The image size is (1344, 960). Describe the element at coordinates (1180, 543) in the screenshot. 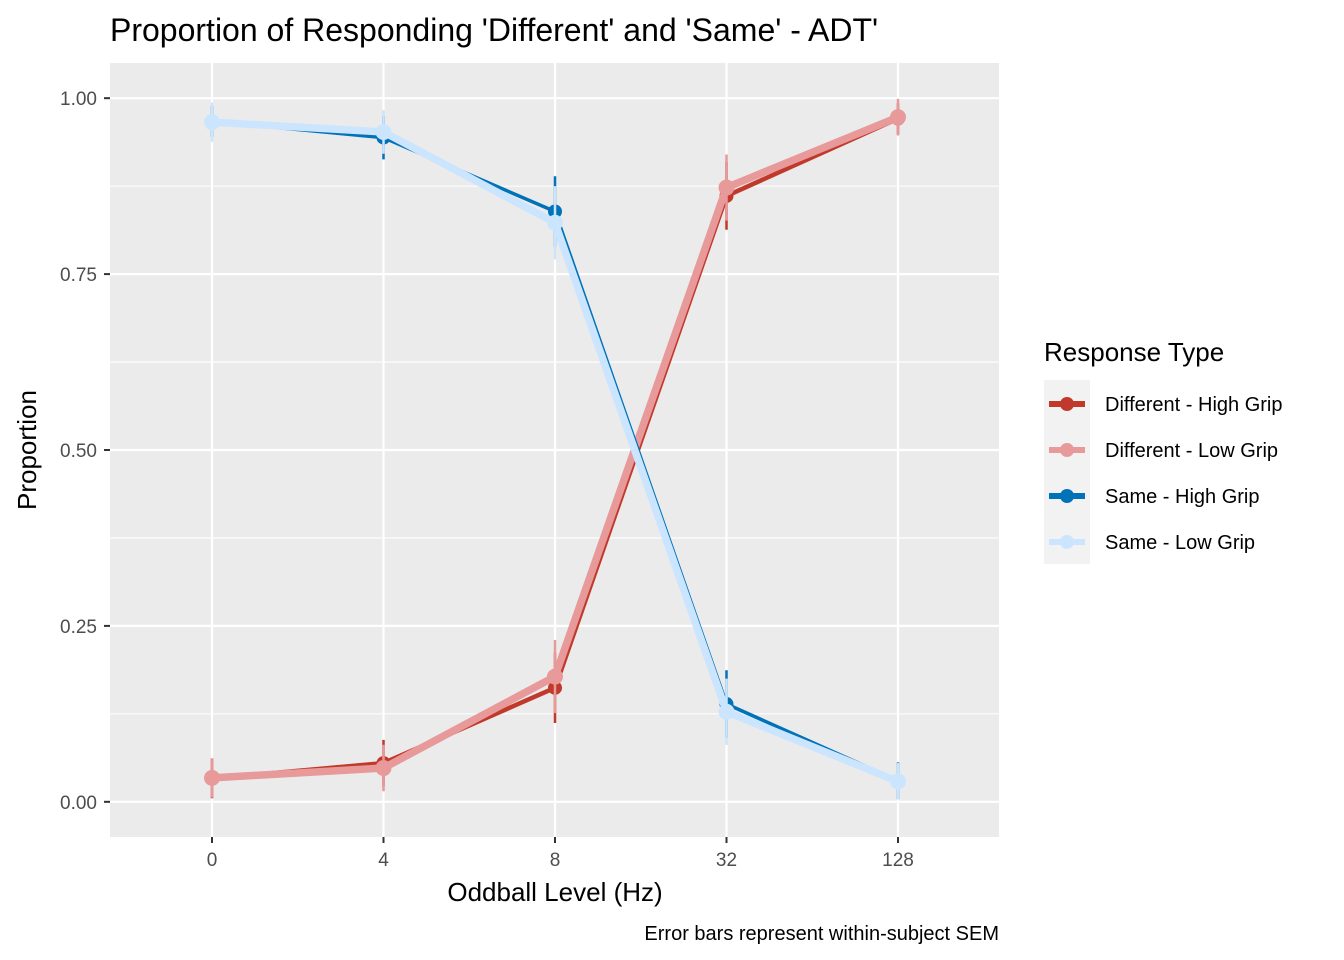

I see `legend-label: Same - Low Grip` at that location.